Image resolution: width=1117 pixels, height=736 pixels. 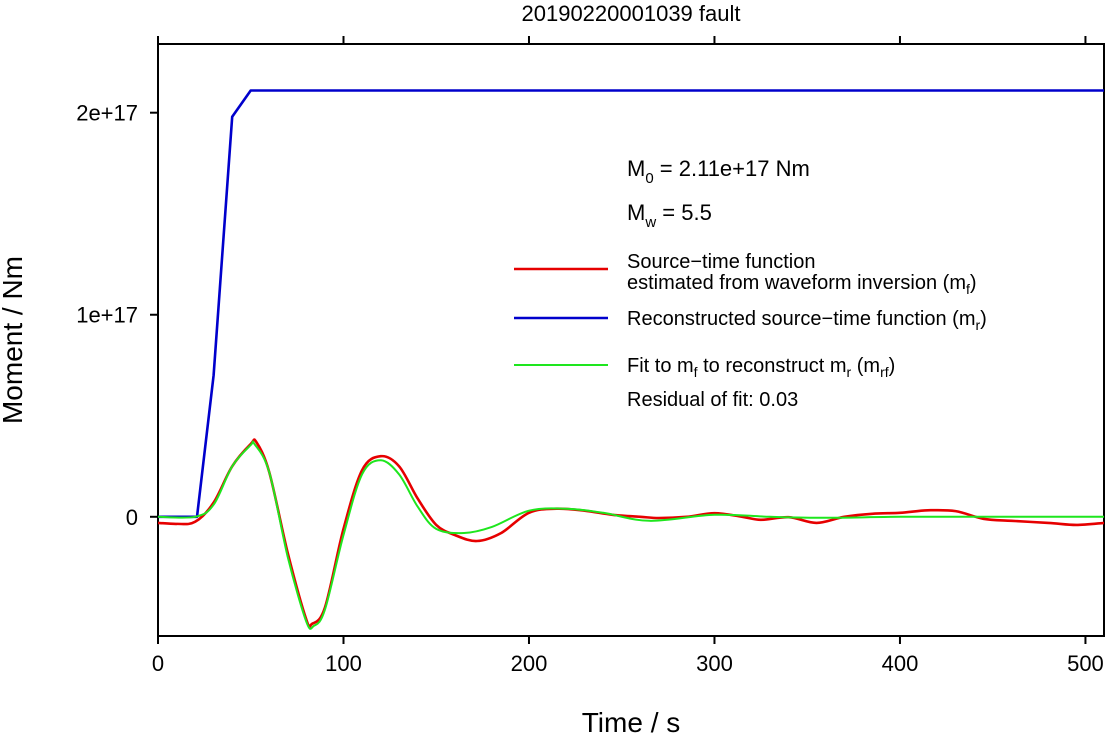 What do you see at coordinates (107, 113) in the screenshot?
I see `y-tick-label: 2e+17` at bounding box center [107, 113].